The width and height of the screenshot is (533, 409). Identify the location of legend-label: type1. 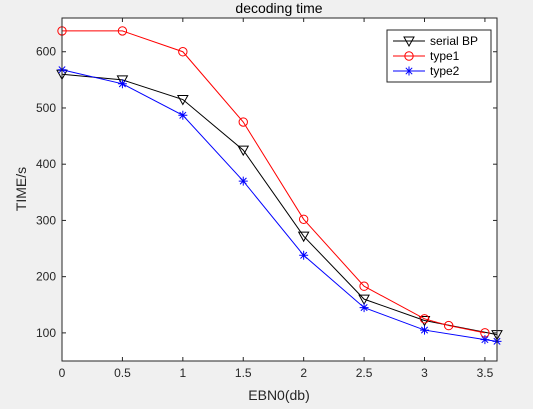
(445, 56).